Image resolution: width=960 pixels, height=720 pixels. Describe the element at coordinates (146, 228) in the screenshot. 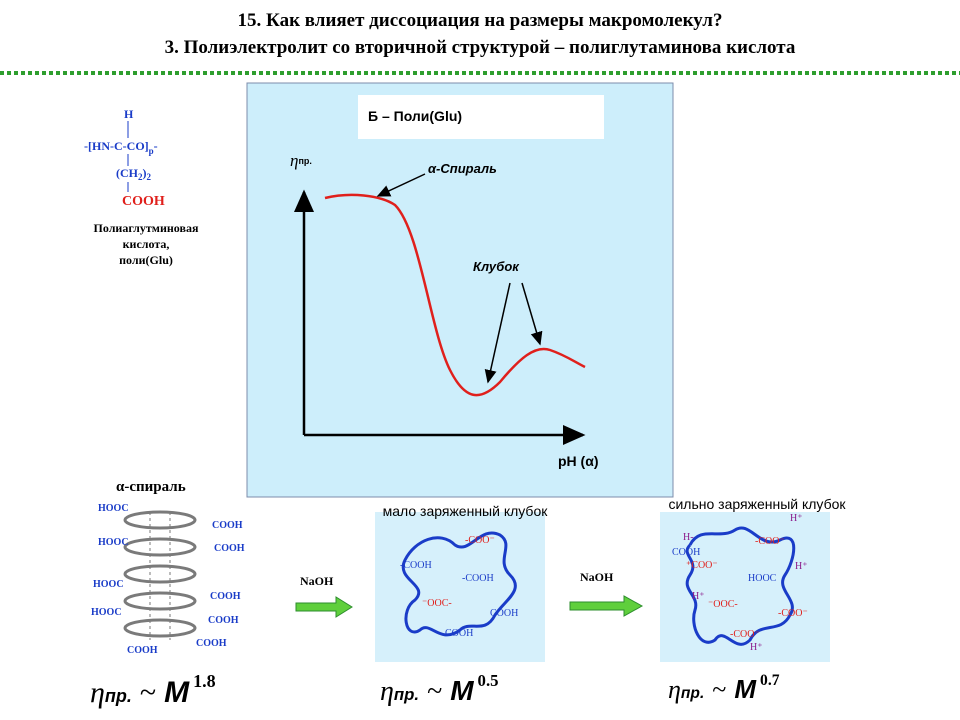

I see `caption: Полиаглутминовая` at that location.